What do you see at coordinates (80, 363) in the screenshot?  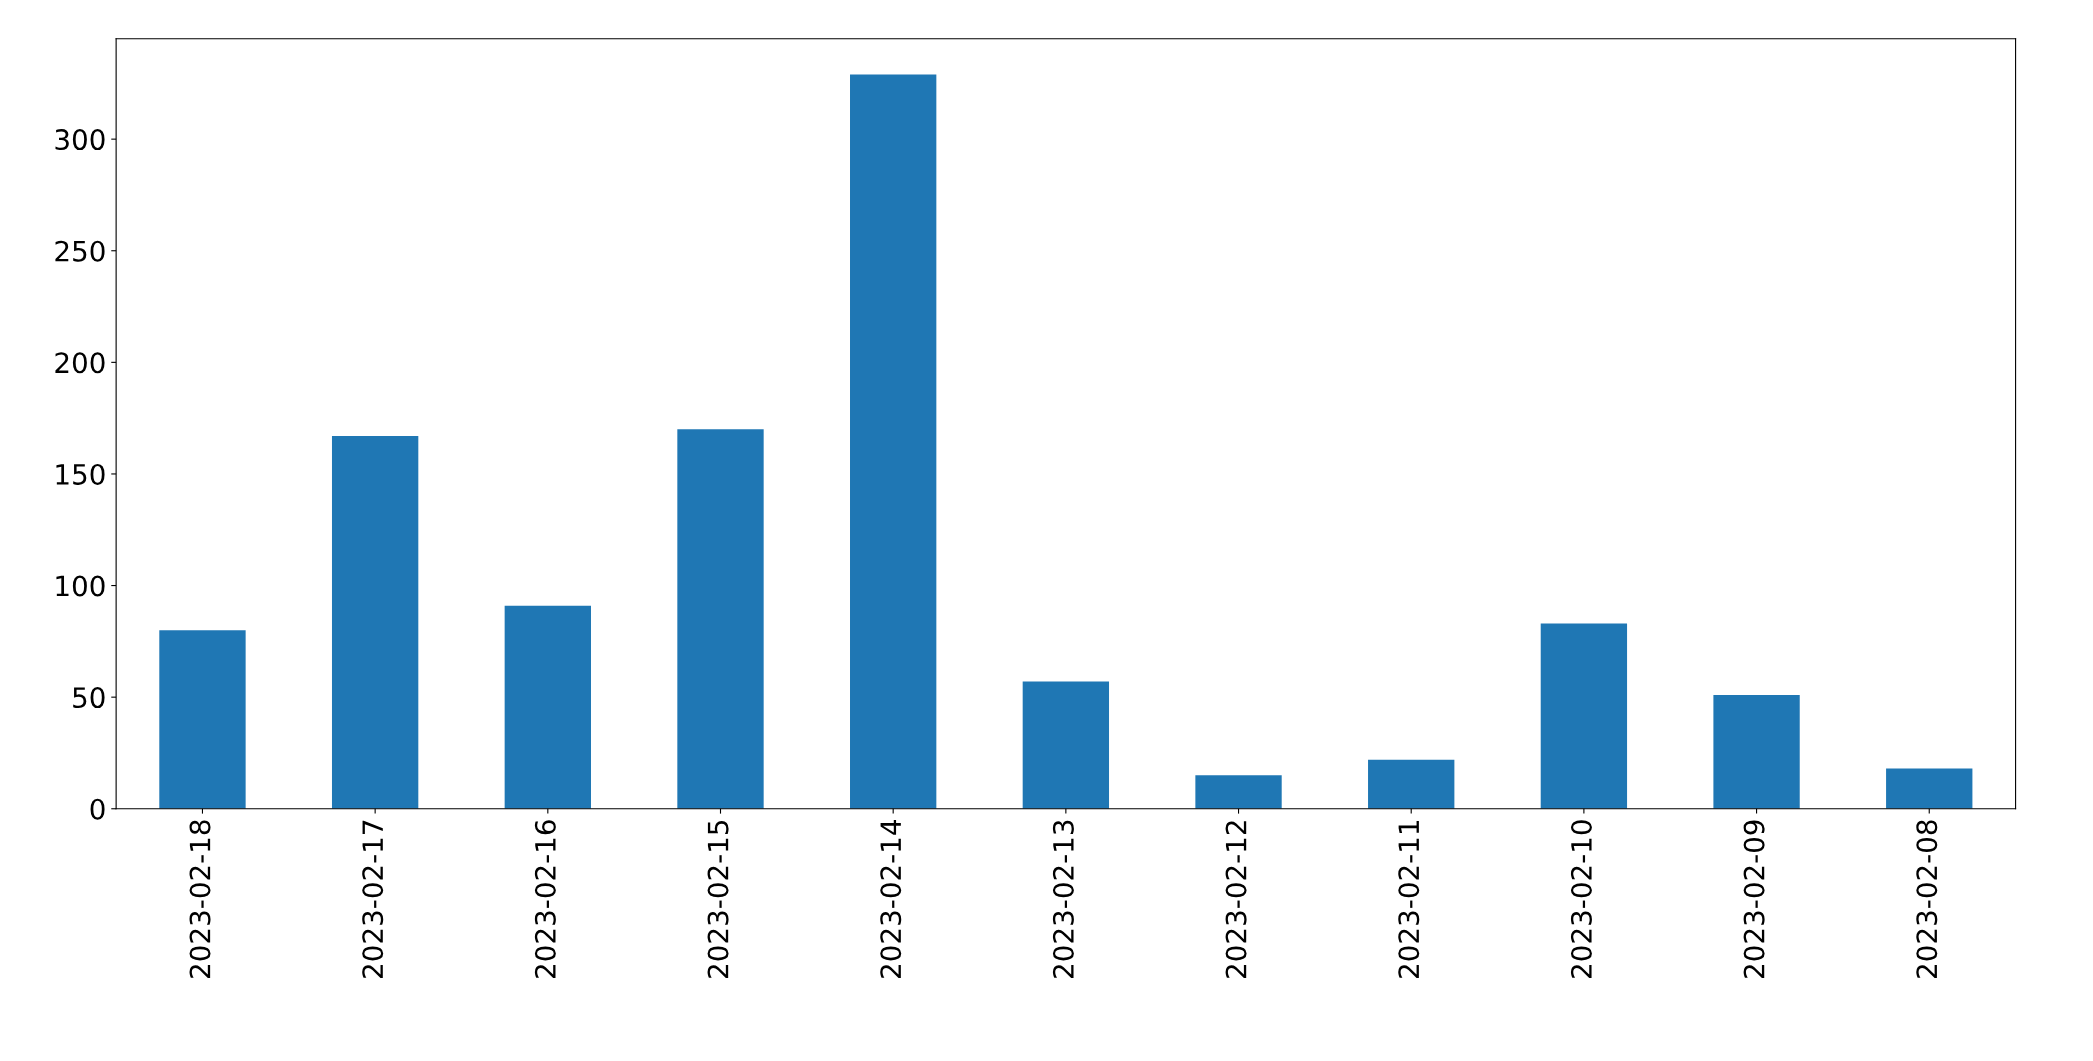 I see `y-tick-label: 200` at bounding box center [80, 363].